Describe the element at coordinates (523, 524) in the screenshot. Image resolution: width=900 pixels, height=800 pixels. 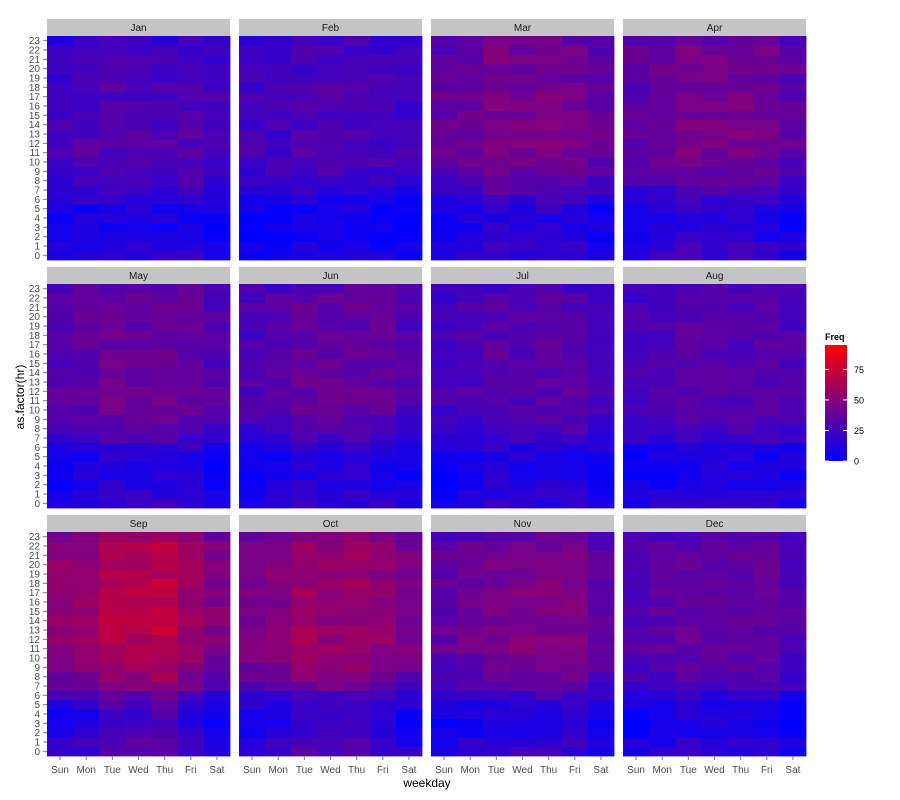
I see `strip-label: Nov` at that location.